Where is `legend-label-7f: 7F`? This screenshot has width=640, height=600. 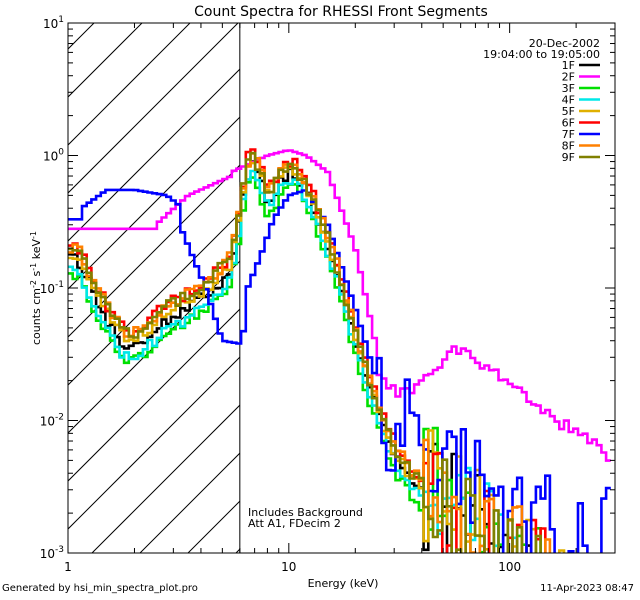
legend-label-7f: 7F is located at coordinates (568, 134).